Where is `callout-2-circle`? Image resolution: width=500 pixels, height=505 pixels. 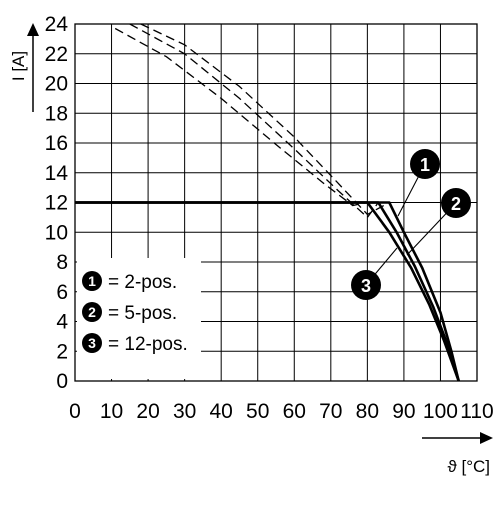
callout-2-circle is located at coordinates (456, 203).